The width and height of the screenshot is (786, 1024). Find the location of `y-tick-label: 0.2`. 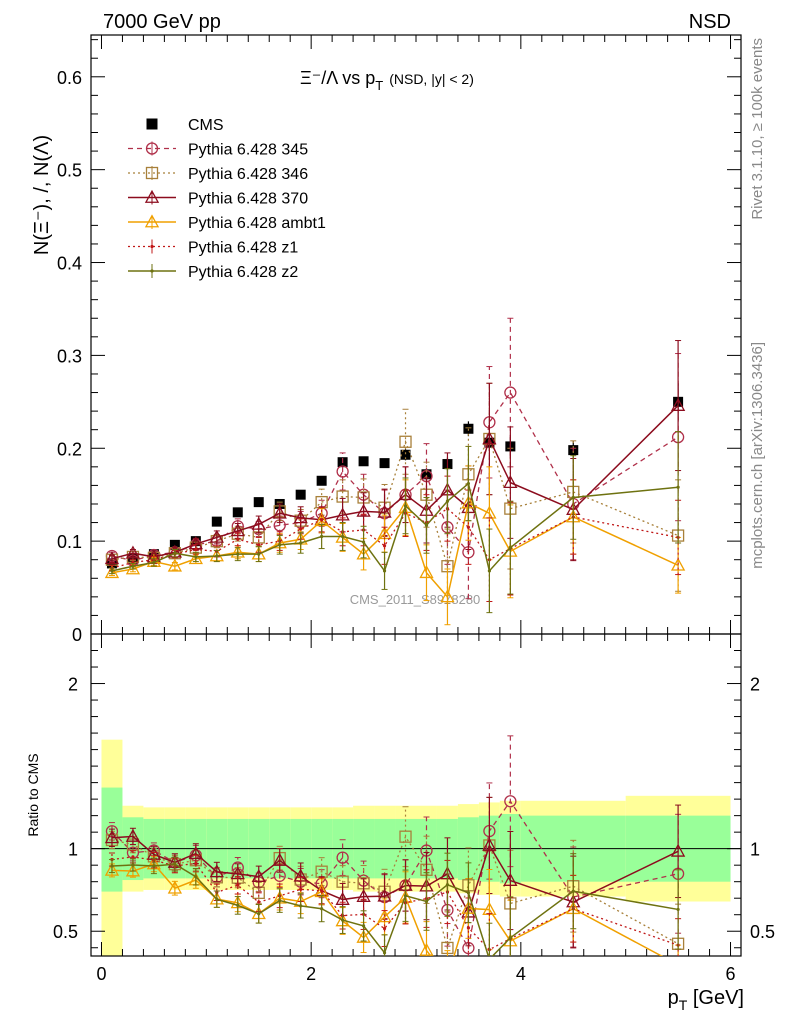

y-tick-label: 0.2 is located at coordinates (69, 449).